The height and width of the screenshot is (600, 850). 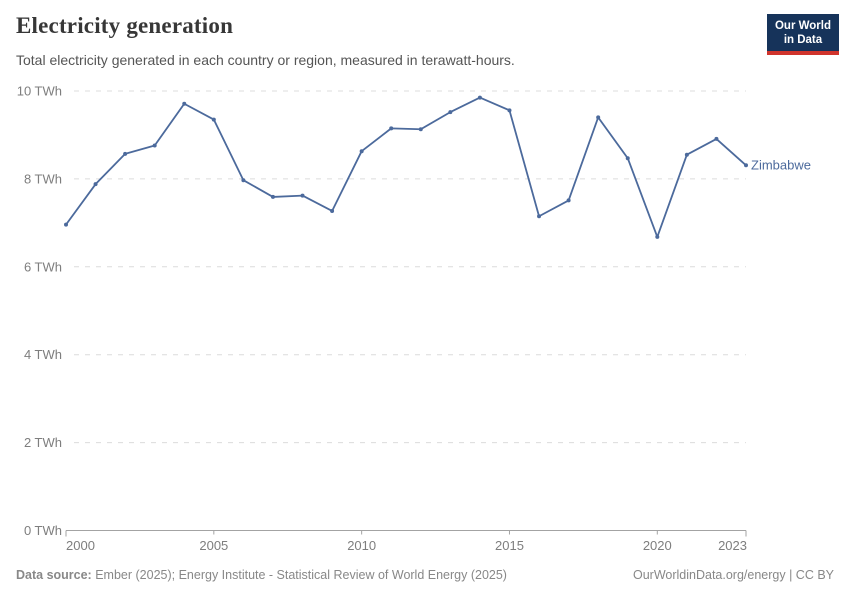 What do you see at coordinates (509, 545) in the screenshot?
I see `x-axis-tick-label: 2015` at bounding box center [509, 545].